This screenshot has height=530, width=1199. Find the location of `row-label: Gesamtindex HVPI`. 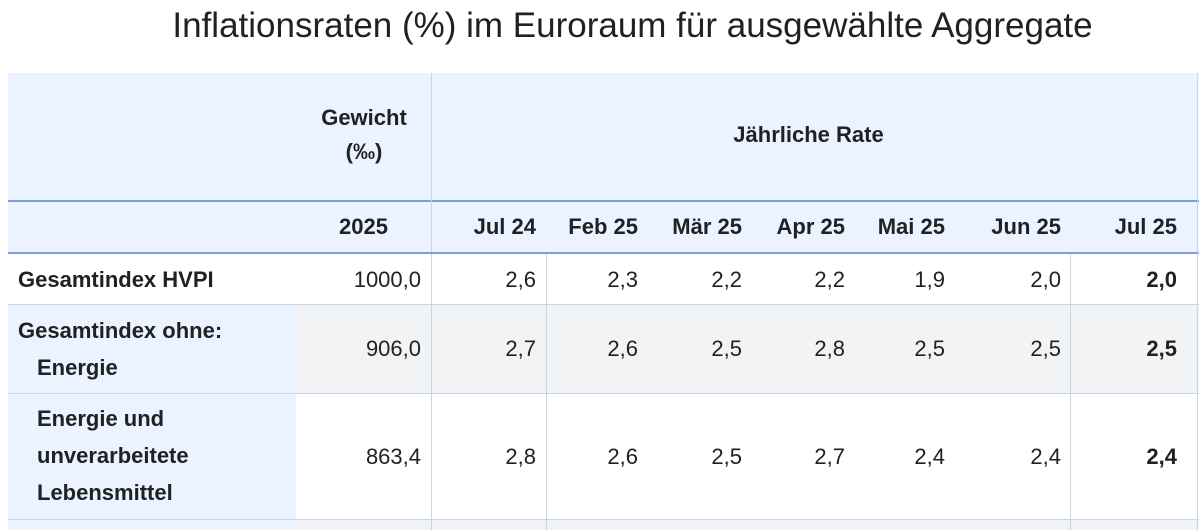

row-label: Gesamtindex HVPI is located at coordinates (116, 279).